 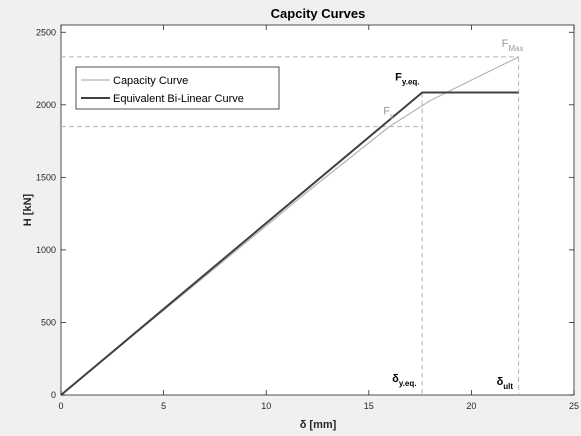 I want to click on x-tick-label: 0, so click(x=60, y=406).